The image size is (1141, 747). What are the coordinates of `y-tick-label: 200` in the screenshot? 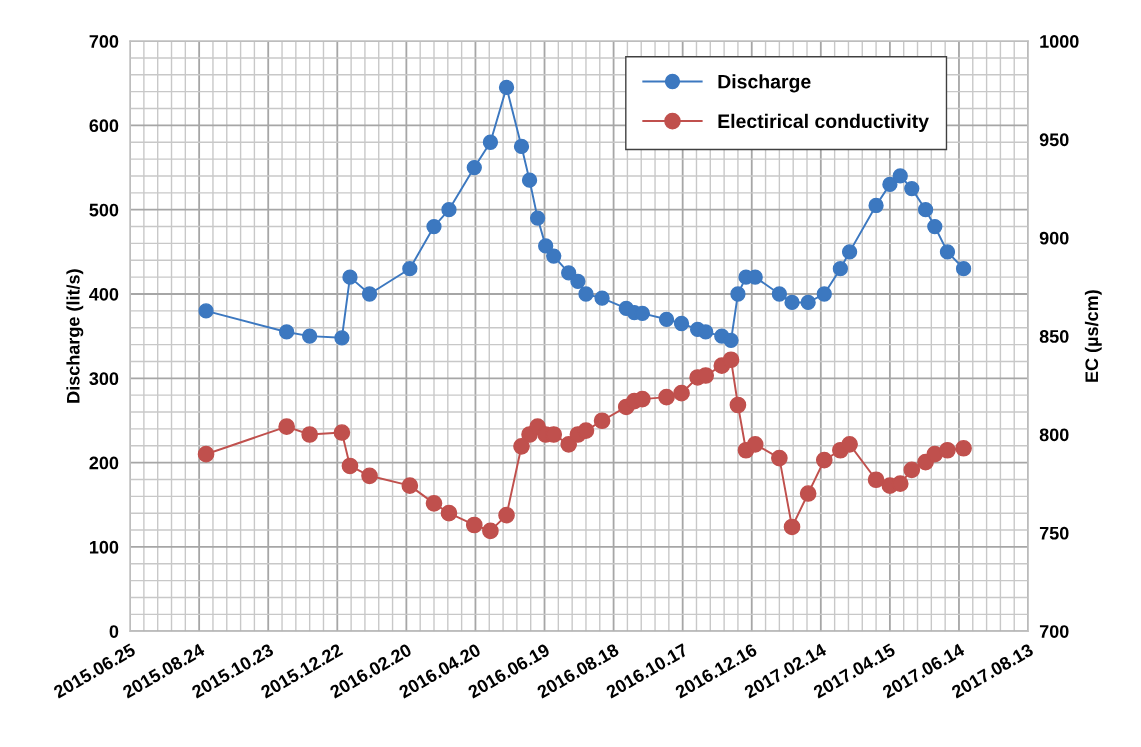 It's located at (104, 463).